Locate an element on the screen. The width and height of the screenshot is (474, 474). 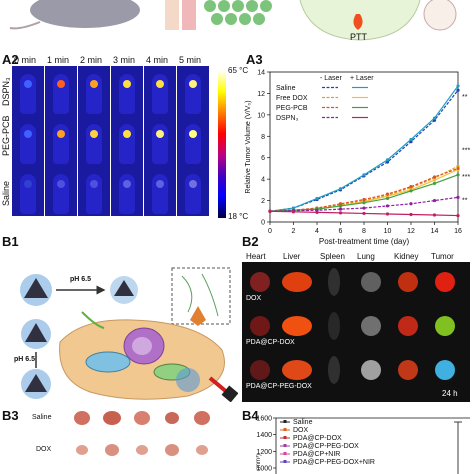
b4-y-tick-label: 1400 is located at coordinates (264, 435).